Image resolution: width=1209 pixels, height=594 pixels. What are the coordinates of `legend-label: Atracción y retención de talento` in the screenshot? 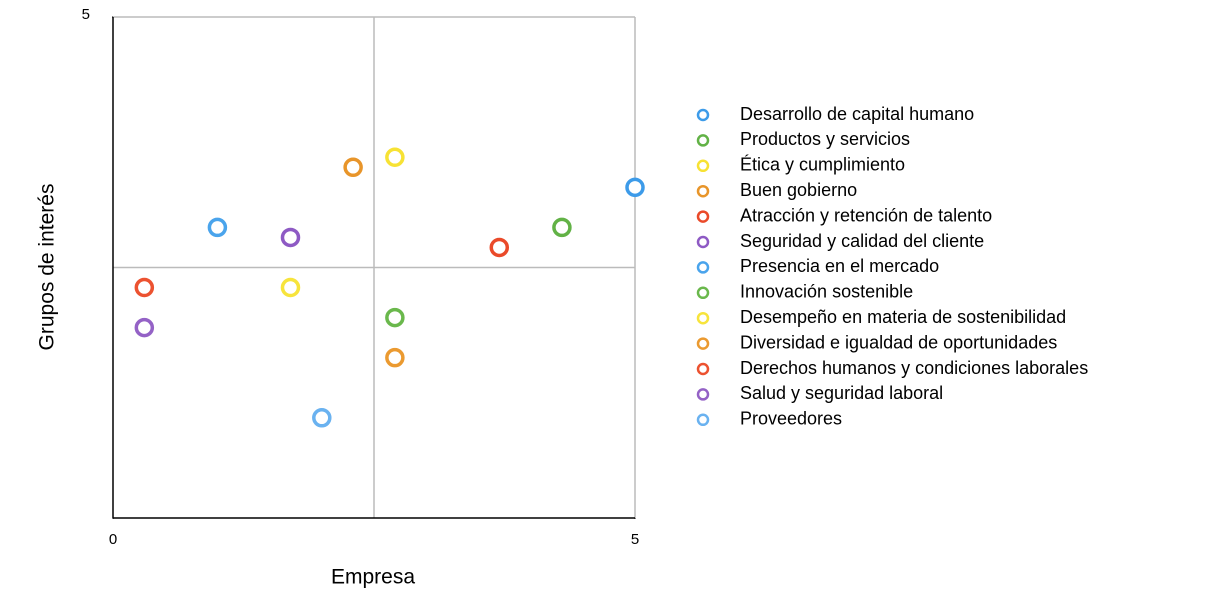 It's located at (866, 215).